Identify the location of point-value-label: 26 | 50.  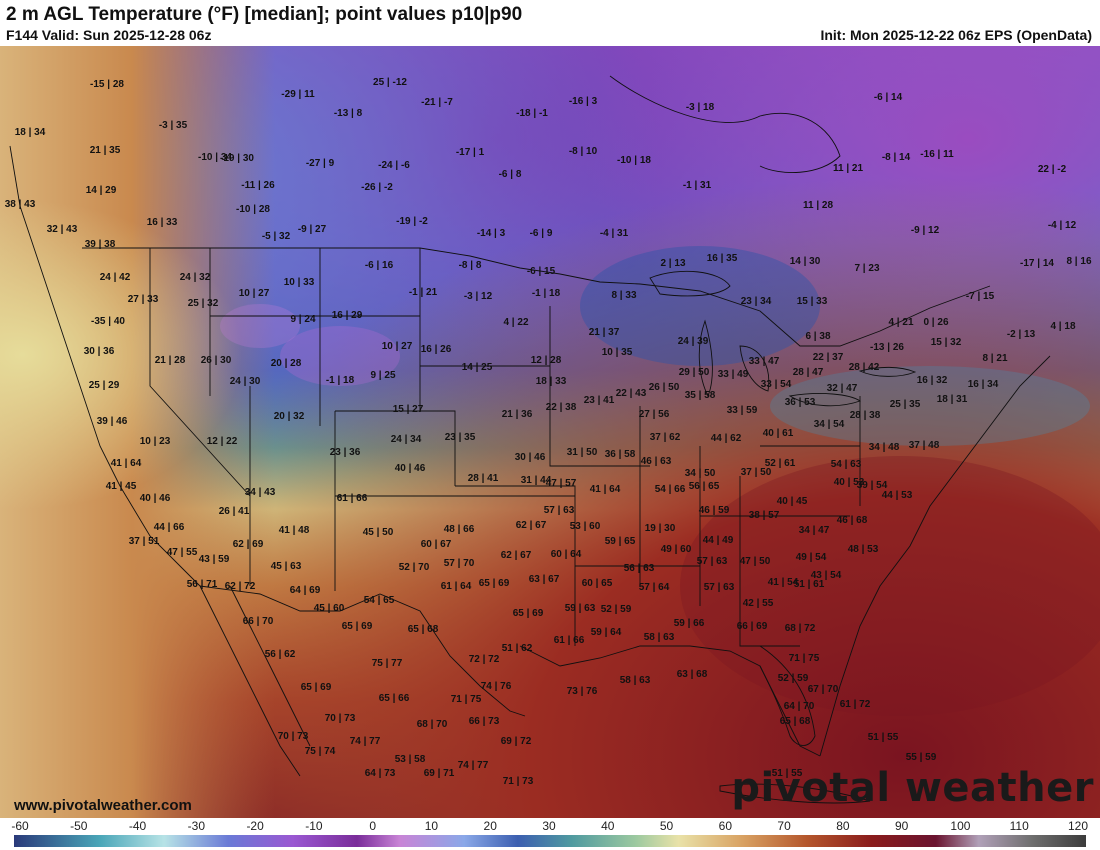
(664, 387).